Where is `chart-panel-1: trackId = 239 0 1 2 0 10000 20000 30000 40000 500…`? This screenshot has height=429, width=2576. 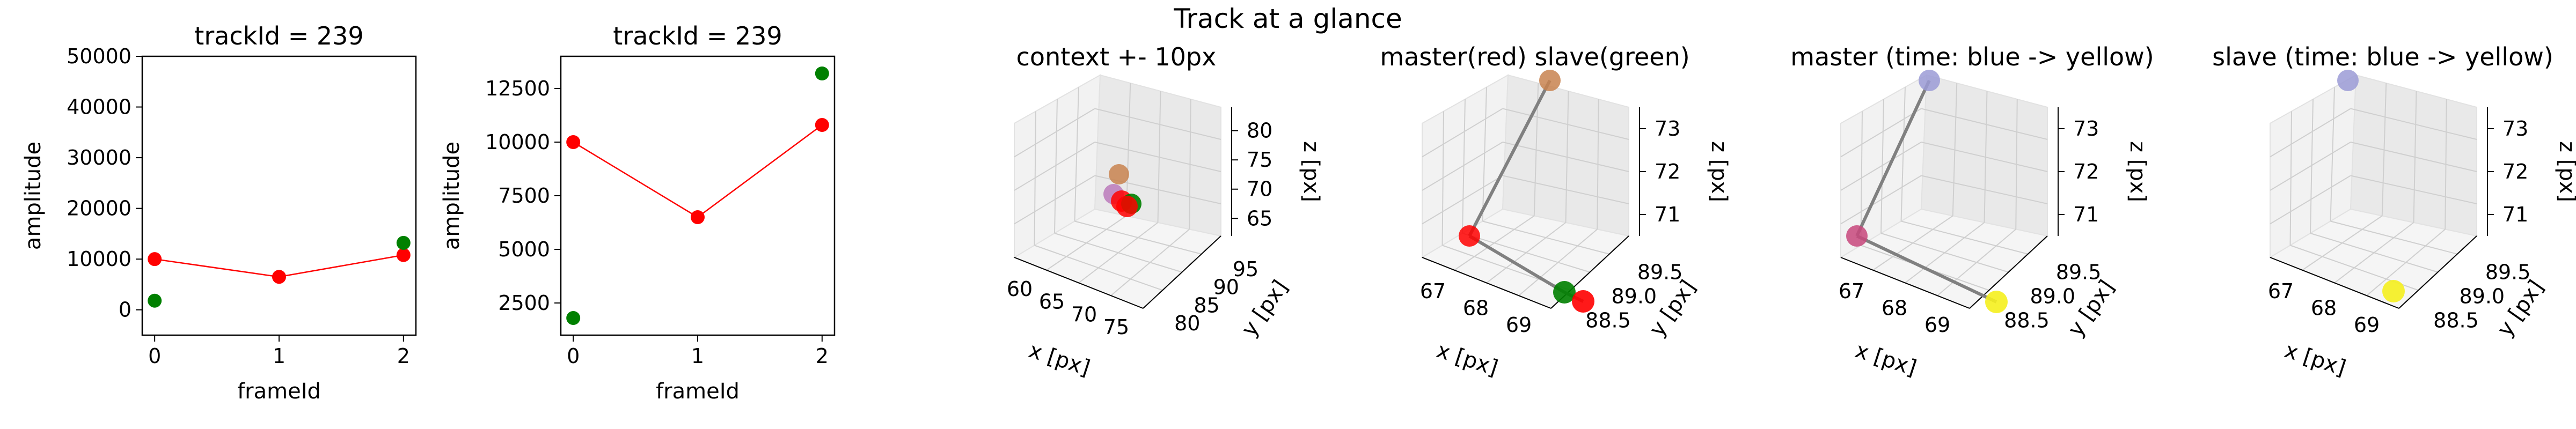
chart-panel-1: trackId = 239 0 1 2 0 10000 20000 30000 40000 500… is located at coordinates (219, 212).